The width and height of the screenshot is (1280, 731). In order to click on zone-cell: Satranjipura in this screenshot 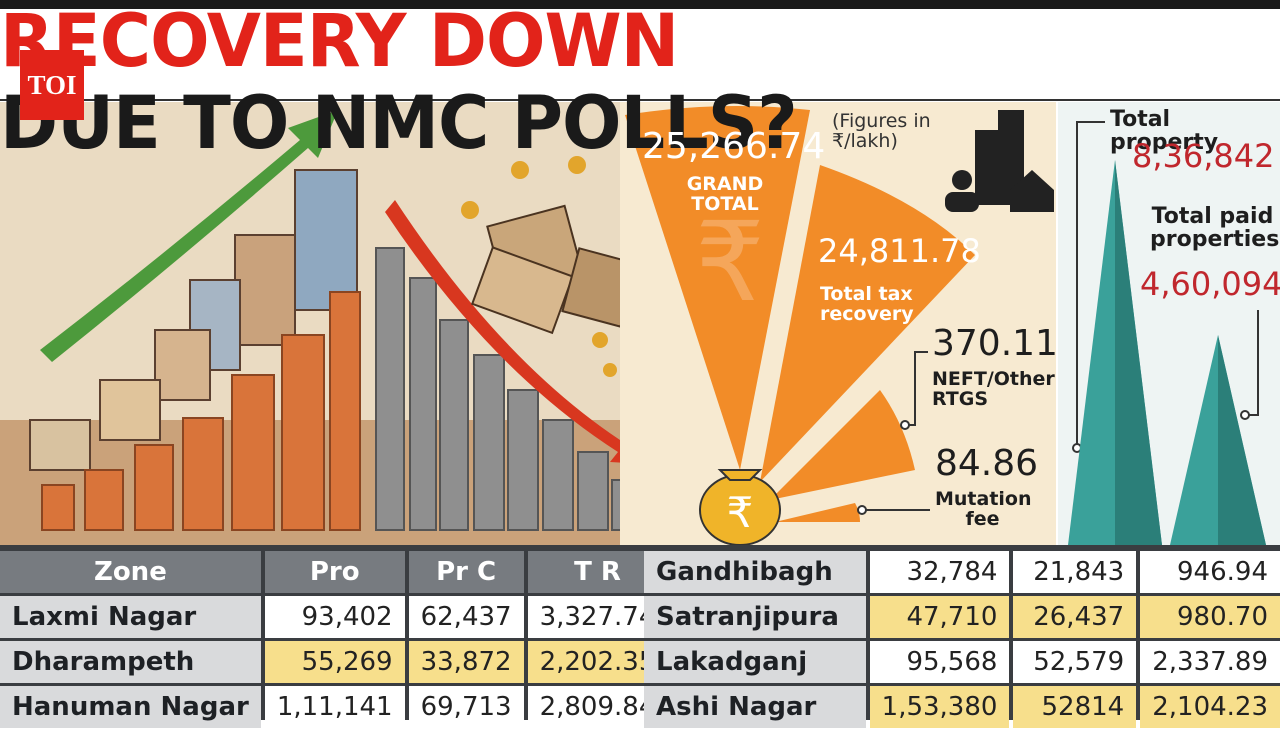, I will do `click(755, 617)`.